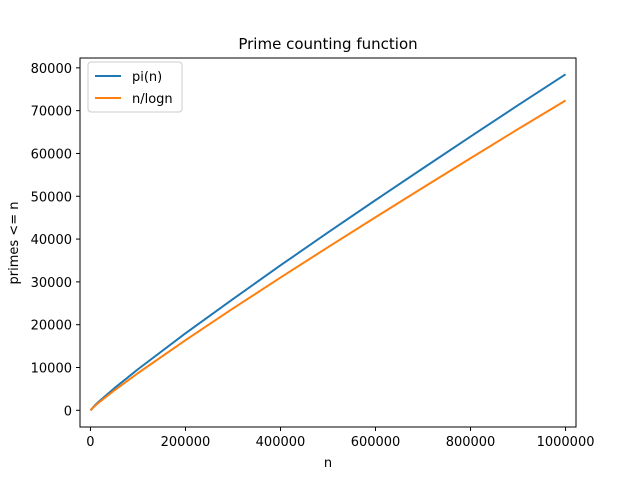  What do you see at coordinates (90, 442) in the screenshot?
I see `x-tick-label: 0` at bounding box center [90, 442].